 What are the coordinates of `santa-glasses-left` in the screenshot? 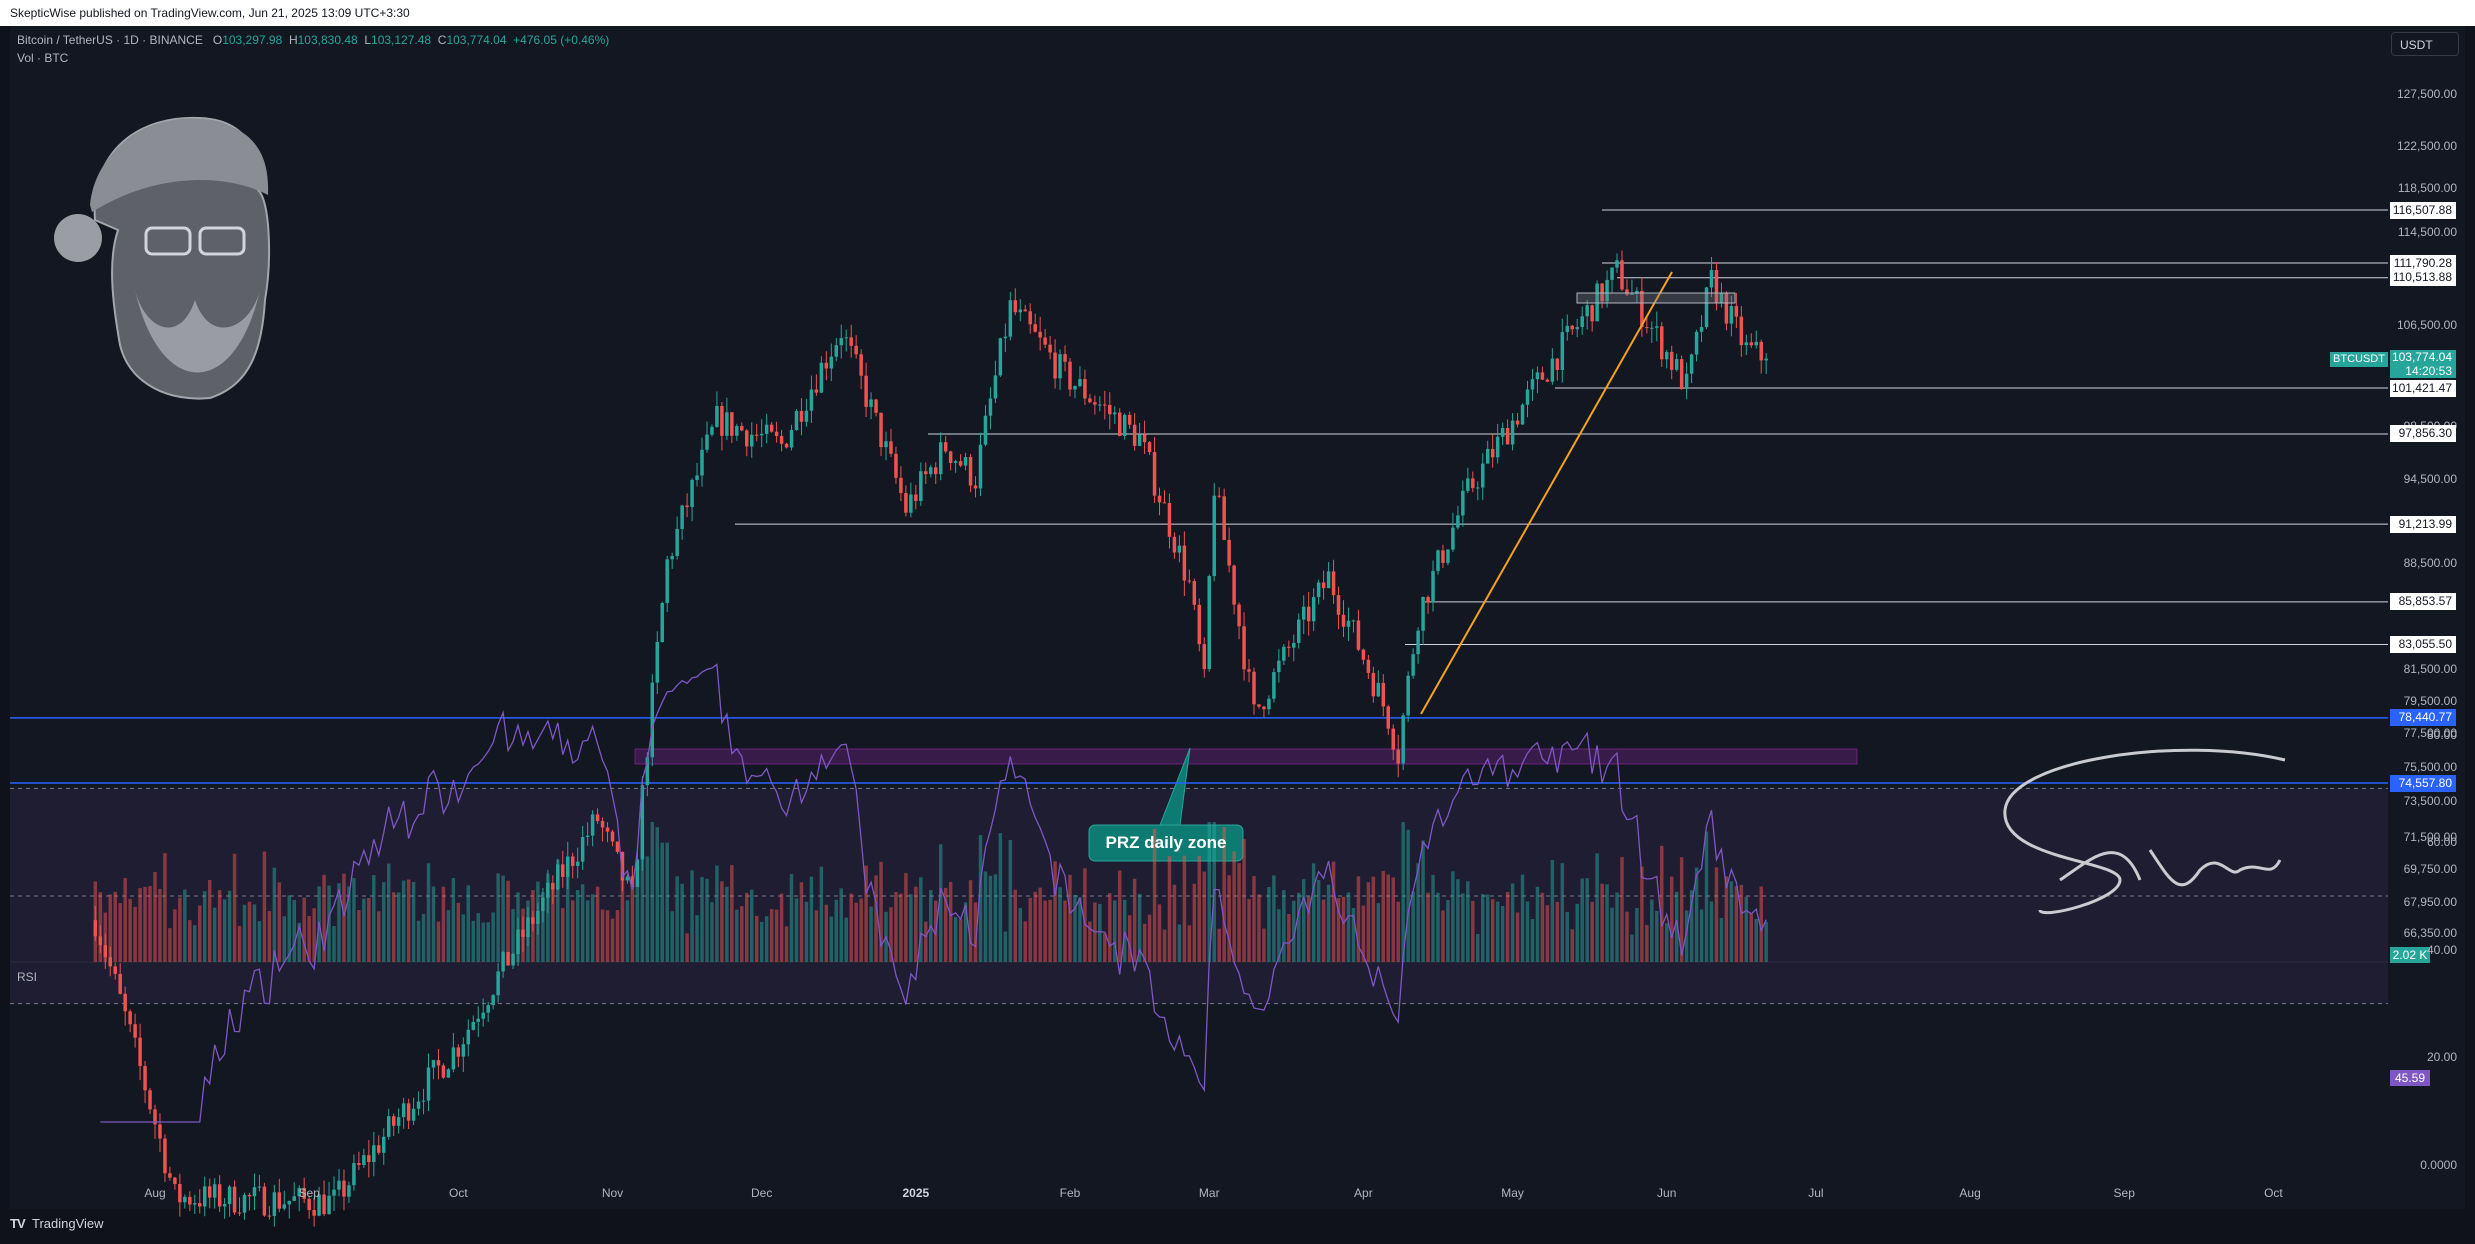 It's located at (168, 241).